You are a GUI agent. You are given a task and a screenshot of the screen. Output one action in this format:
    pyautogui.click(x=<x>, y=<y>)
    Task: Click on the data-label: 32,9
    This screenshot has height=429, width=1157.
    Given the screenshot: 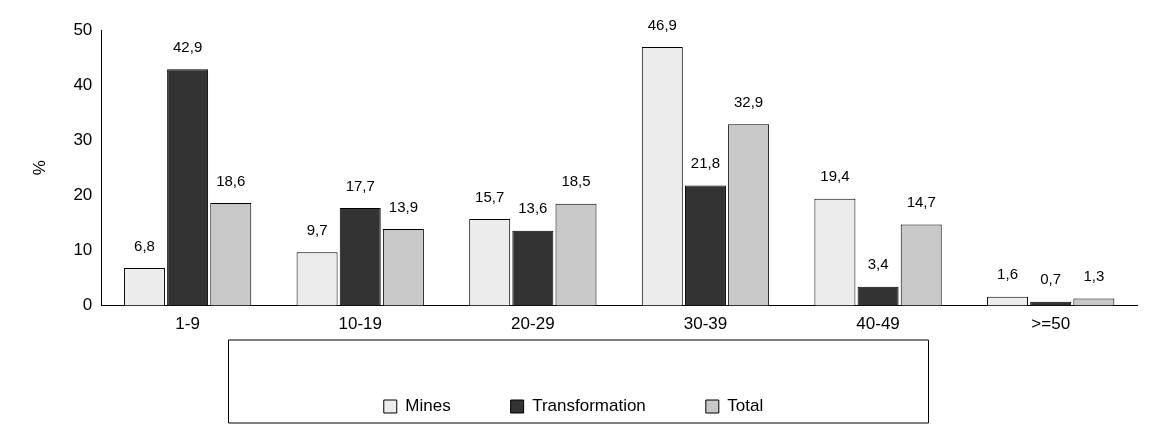 What is the action you would take?
    pyautogui.click(x=749, y=101)
    